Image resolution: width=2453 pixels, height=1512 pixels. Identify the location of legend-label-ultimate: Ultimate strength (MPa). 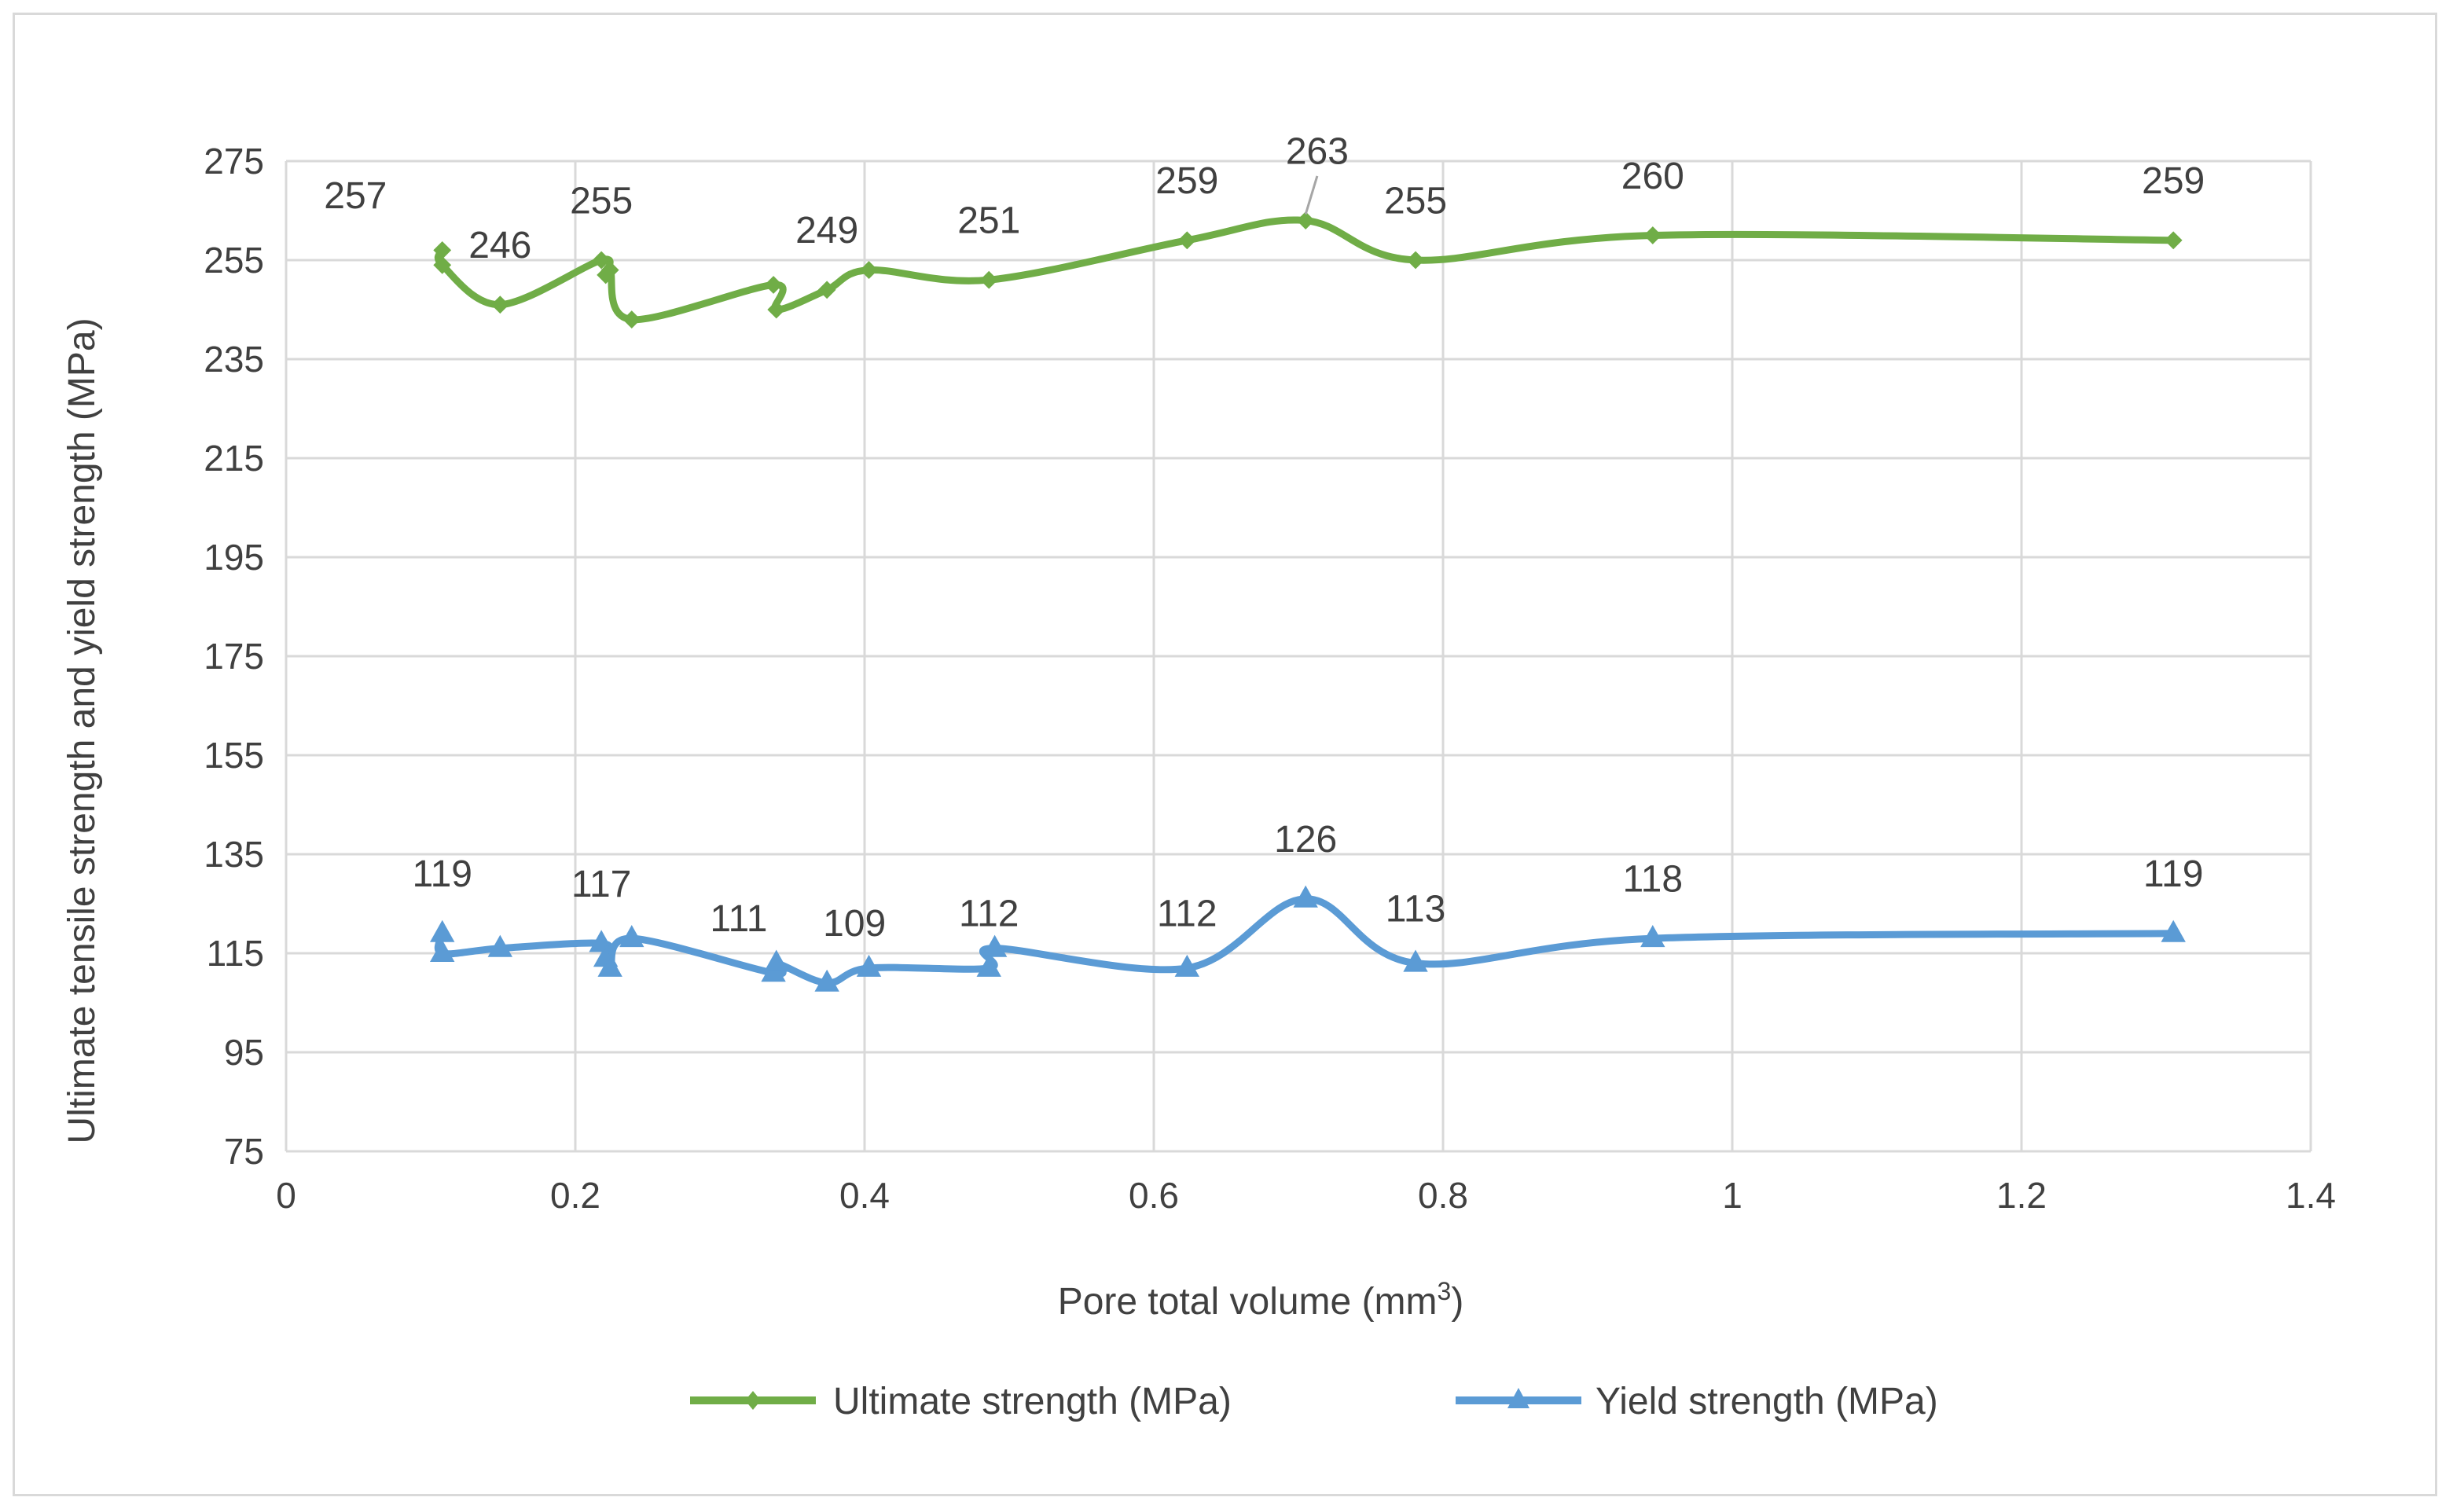
(1032, 1401).